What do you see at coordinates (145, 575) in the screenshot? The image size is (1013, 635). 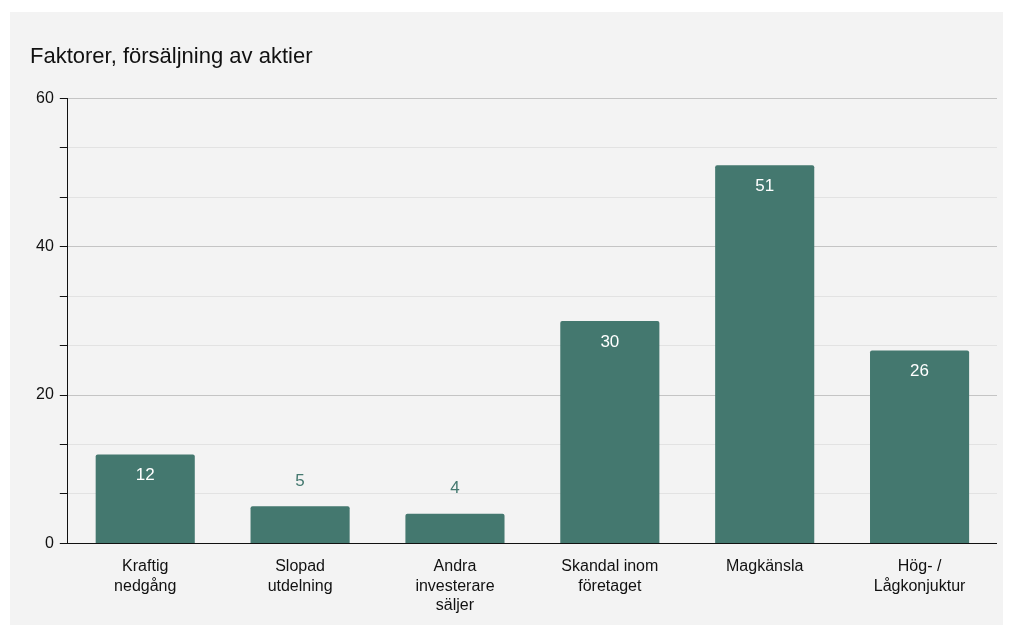 I see `x-tick-label: Kraftig nedgång` at bounding box center [145, 575].